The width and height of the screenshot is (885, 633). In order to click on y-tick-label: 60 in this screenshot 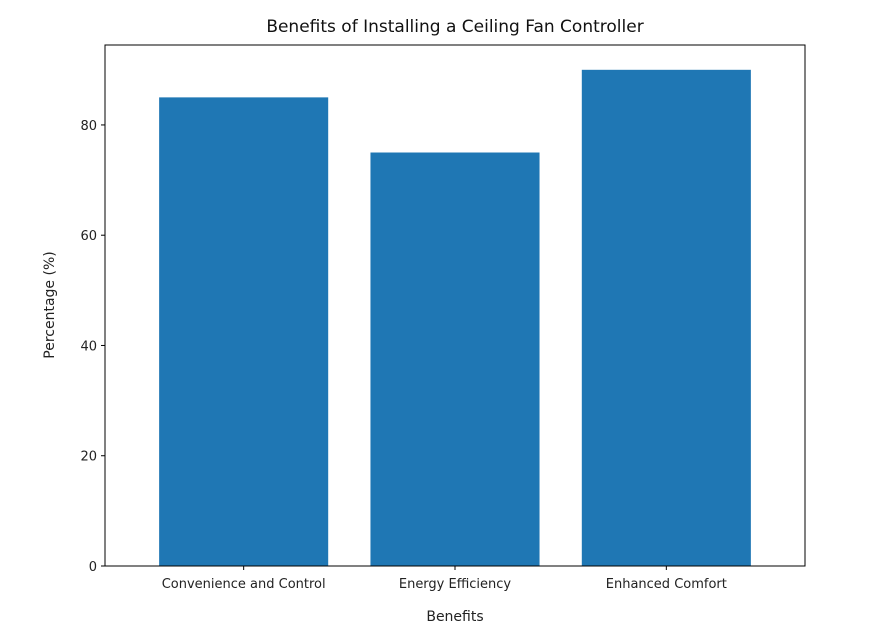, I will do `click(88, 236)`.